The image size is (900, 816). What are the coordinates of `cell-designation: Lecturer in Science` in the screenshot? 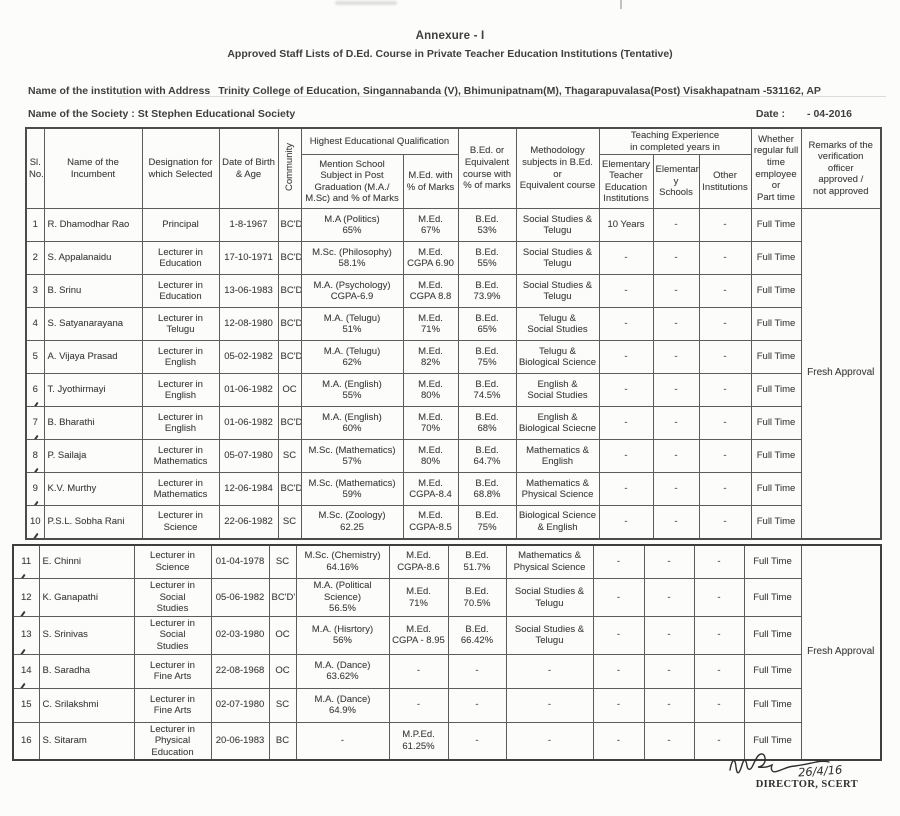 It's located at (172, 562).